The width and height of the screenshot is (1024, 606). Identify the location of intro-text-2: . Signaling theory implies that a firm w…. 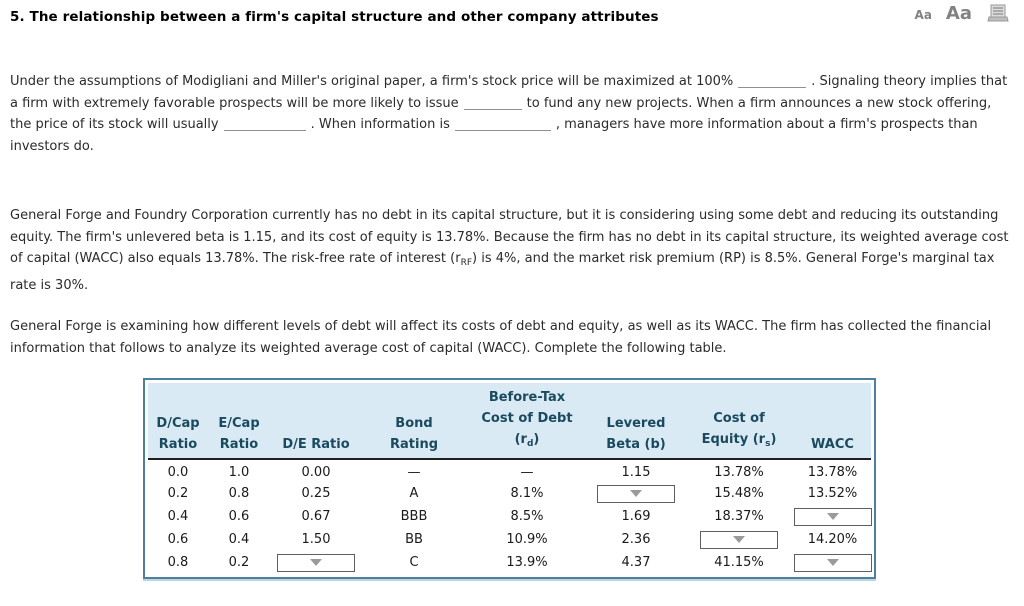
(509, 92).